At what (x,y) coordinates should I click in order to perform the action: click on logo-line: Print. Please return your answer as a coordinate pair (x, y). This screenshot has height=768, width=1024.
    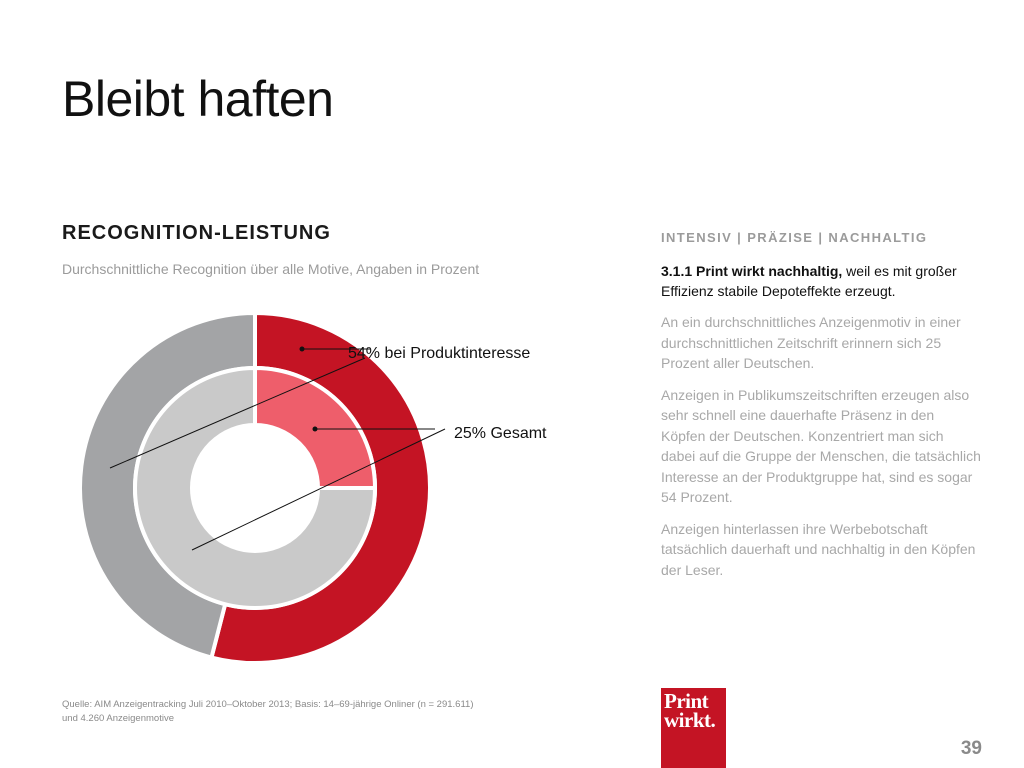
    Looking at the image, I should click on (686, 701).